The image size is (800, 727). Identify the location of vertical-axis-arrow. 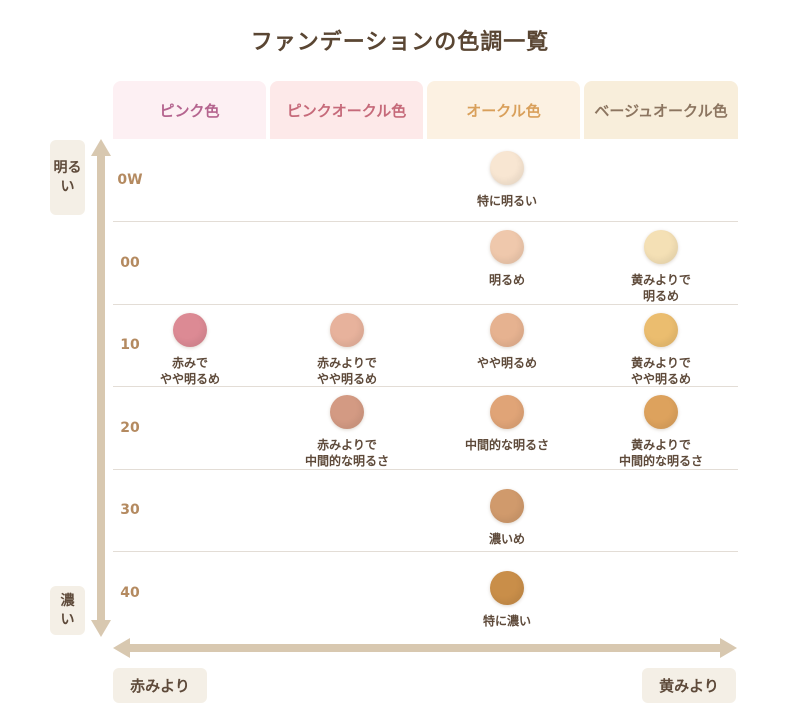
(101, 388).